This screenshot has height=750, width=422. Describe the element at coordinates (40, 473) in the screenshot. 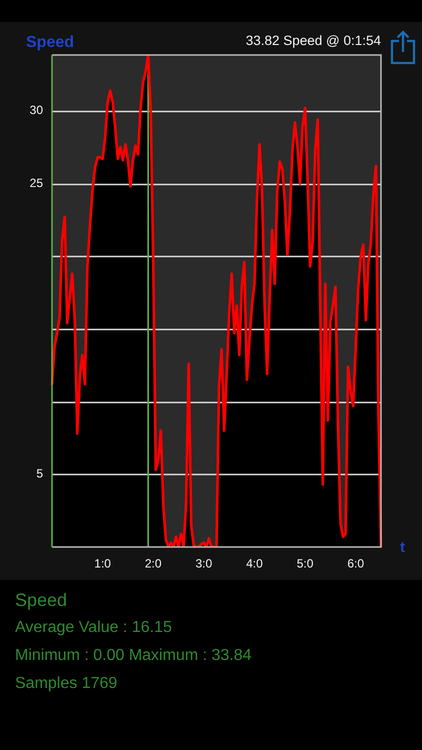

I see `y-tick-label: 5` at that location.